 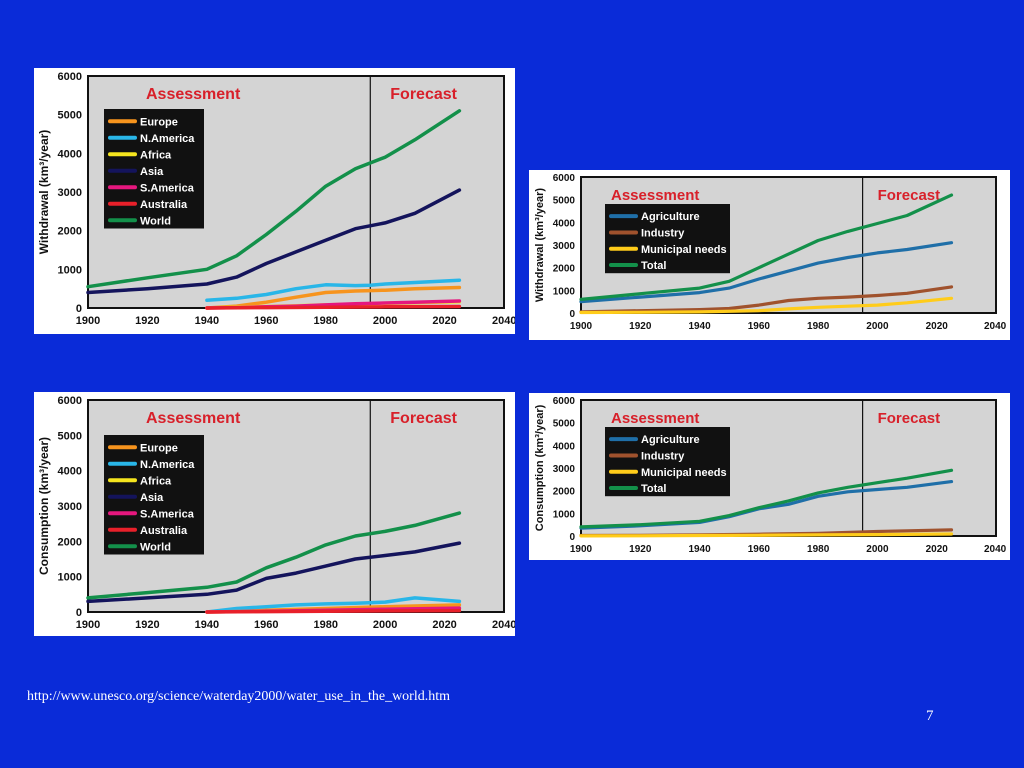 What do you see at coordinates (167, 514) in the screenshot?
I see `legend-label: S.America` at bounding box center [167, 514].